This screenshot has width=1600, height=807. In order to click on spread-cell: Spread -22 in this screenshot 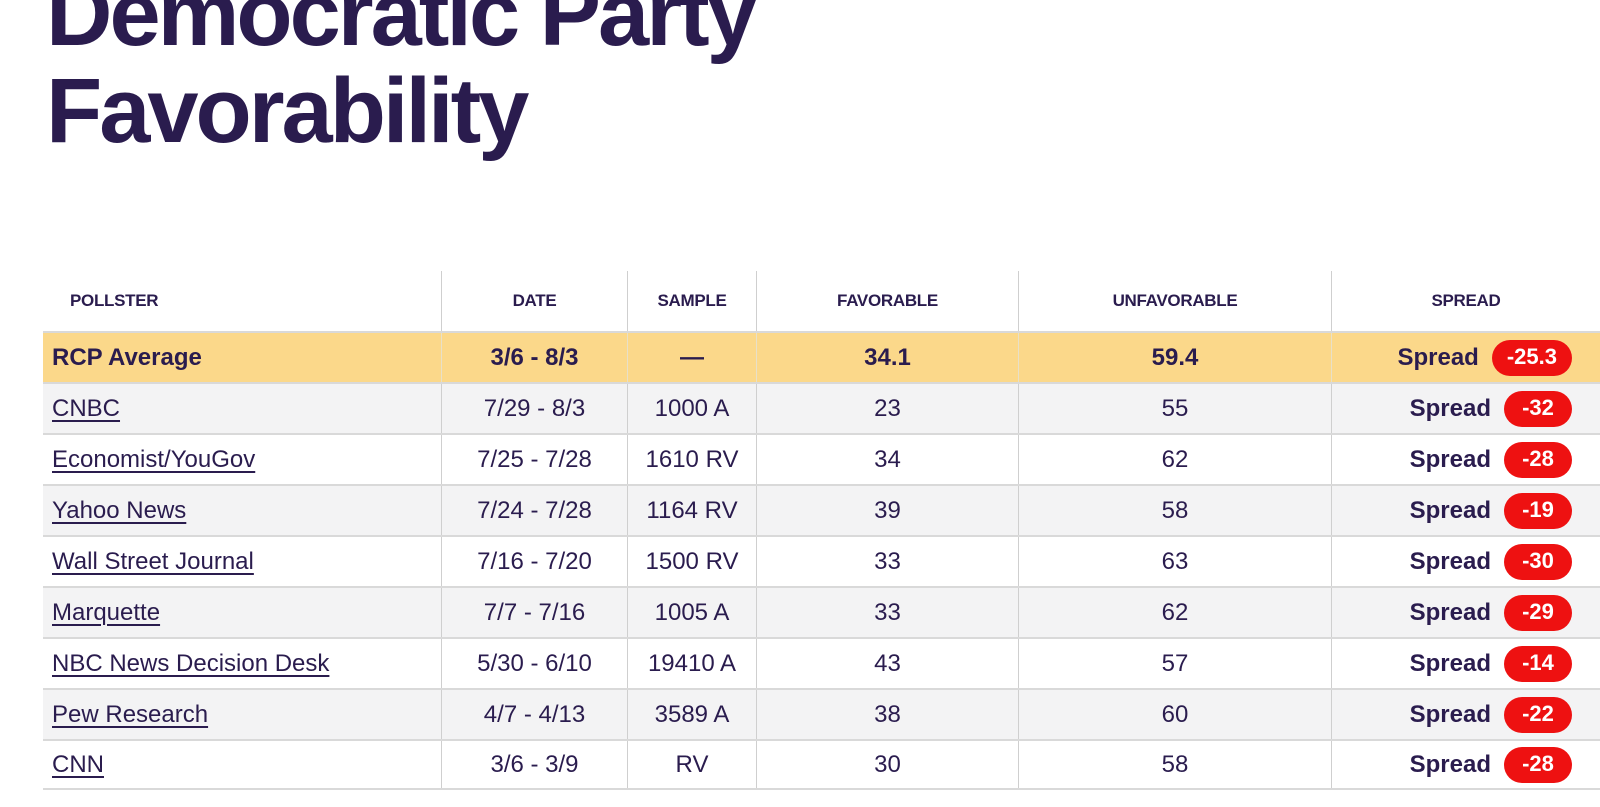, I will do `click(1466, 714)`.